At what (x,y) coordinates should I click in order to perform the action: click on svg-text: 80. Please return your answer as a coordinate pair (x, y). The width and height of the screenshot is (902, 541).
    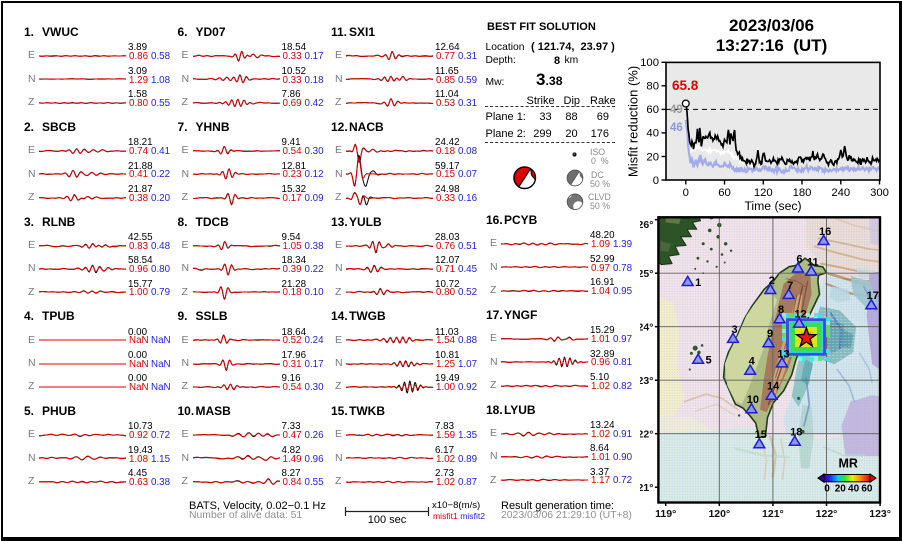
    Looking at the image, I should click on (652, 87).